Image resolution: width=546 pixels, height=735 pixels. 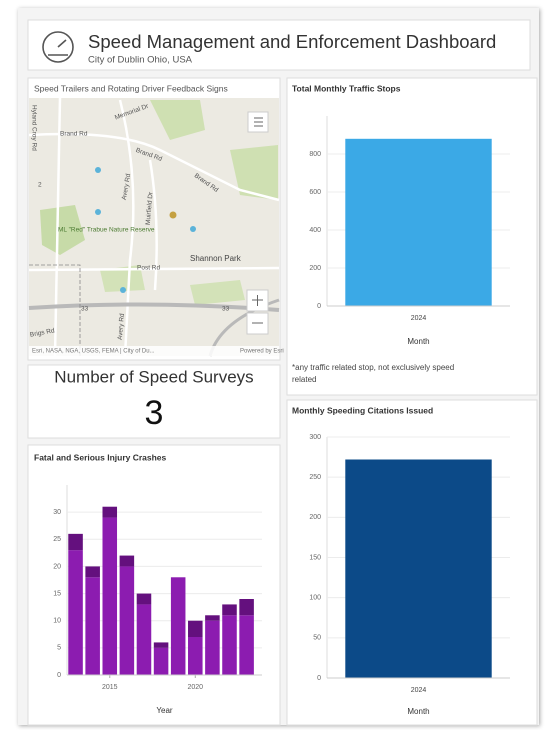 What do you see at coordinates (315, 477) in the screenshot?
I see `y-tick-label: 250` at bounding box center [315, 477].